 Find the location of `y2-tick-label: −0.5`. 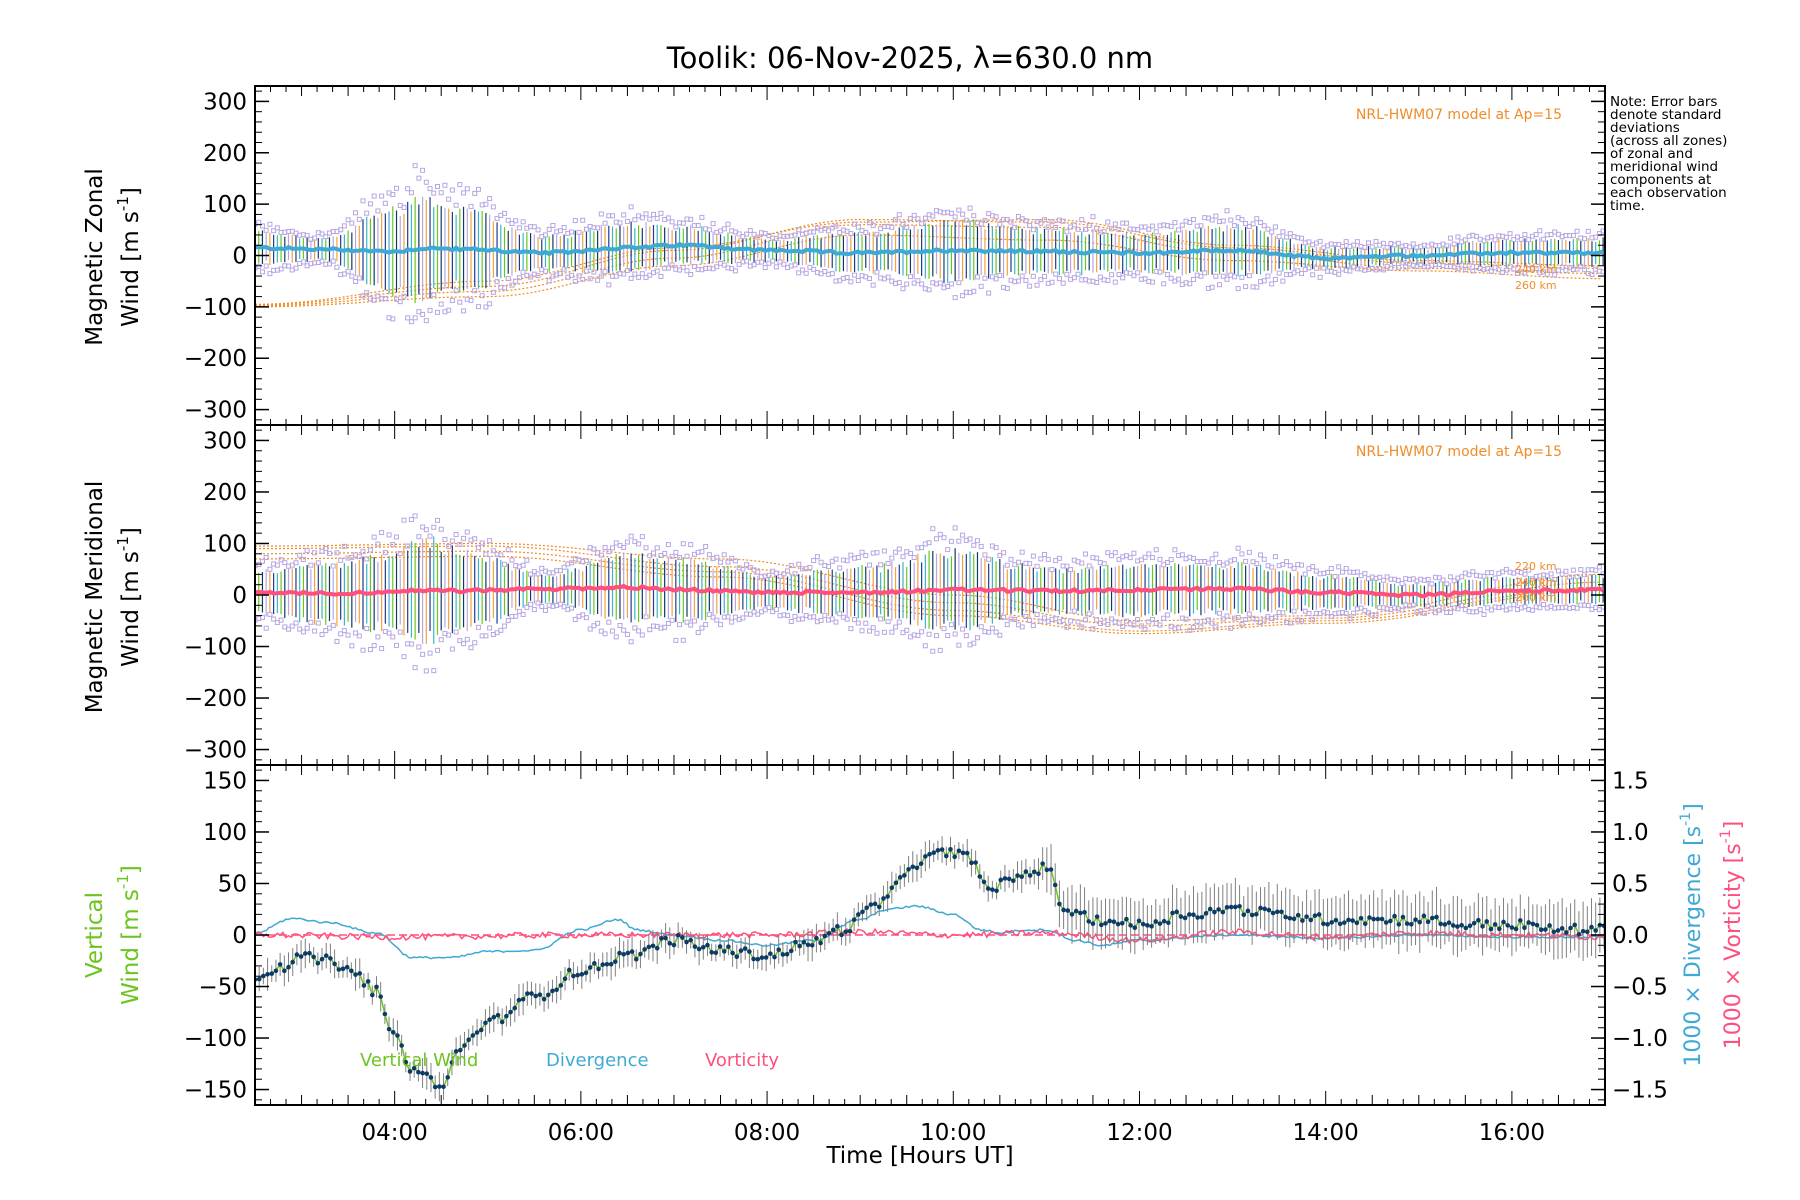

y2-tick-label: −0.5 is located at coordinates (1640, 988).